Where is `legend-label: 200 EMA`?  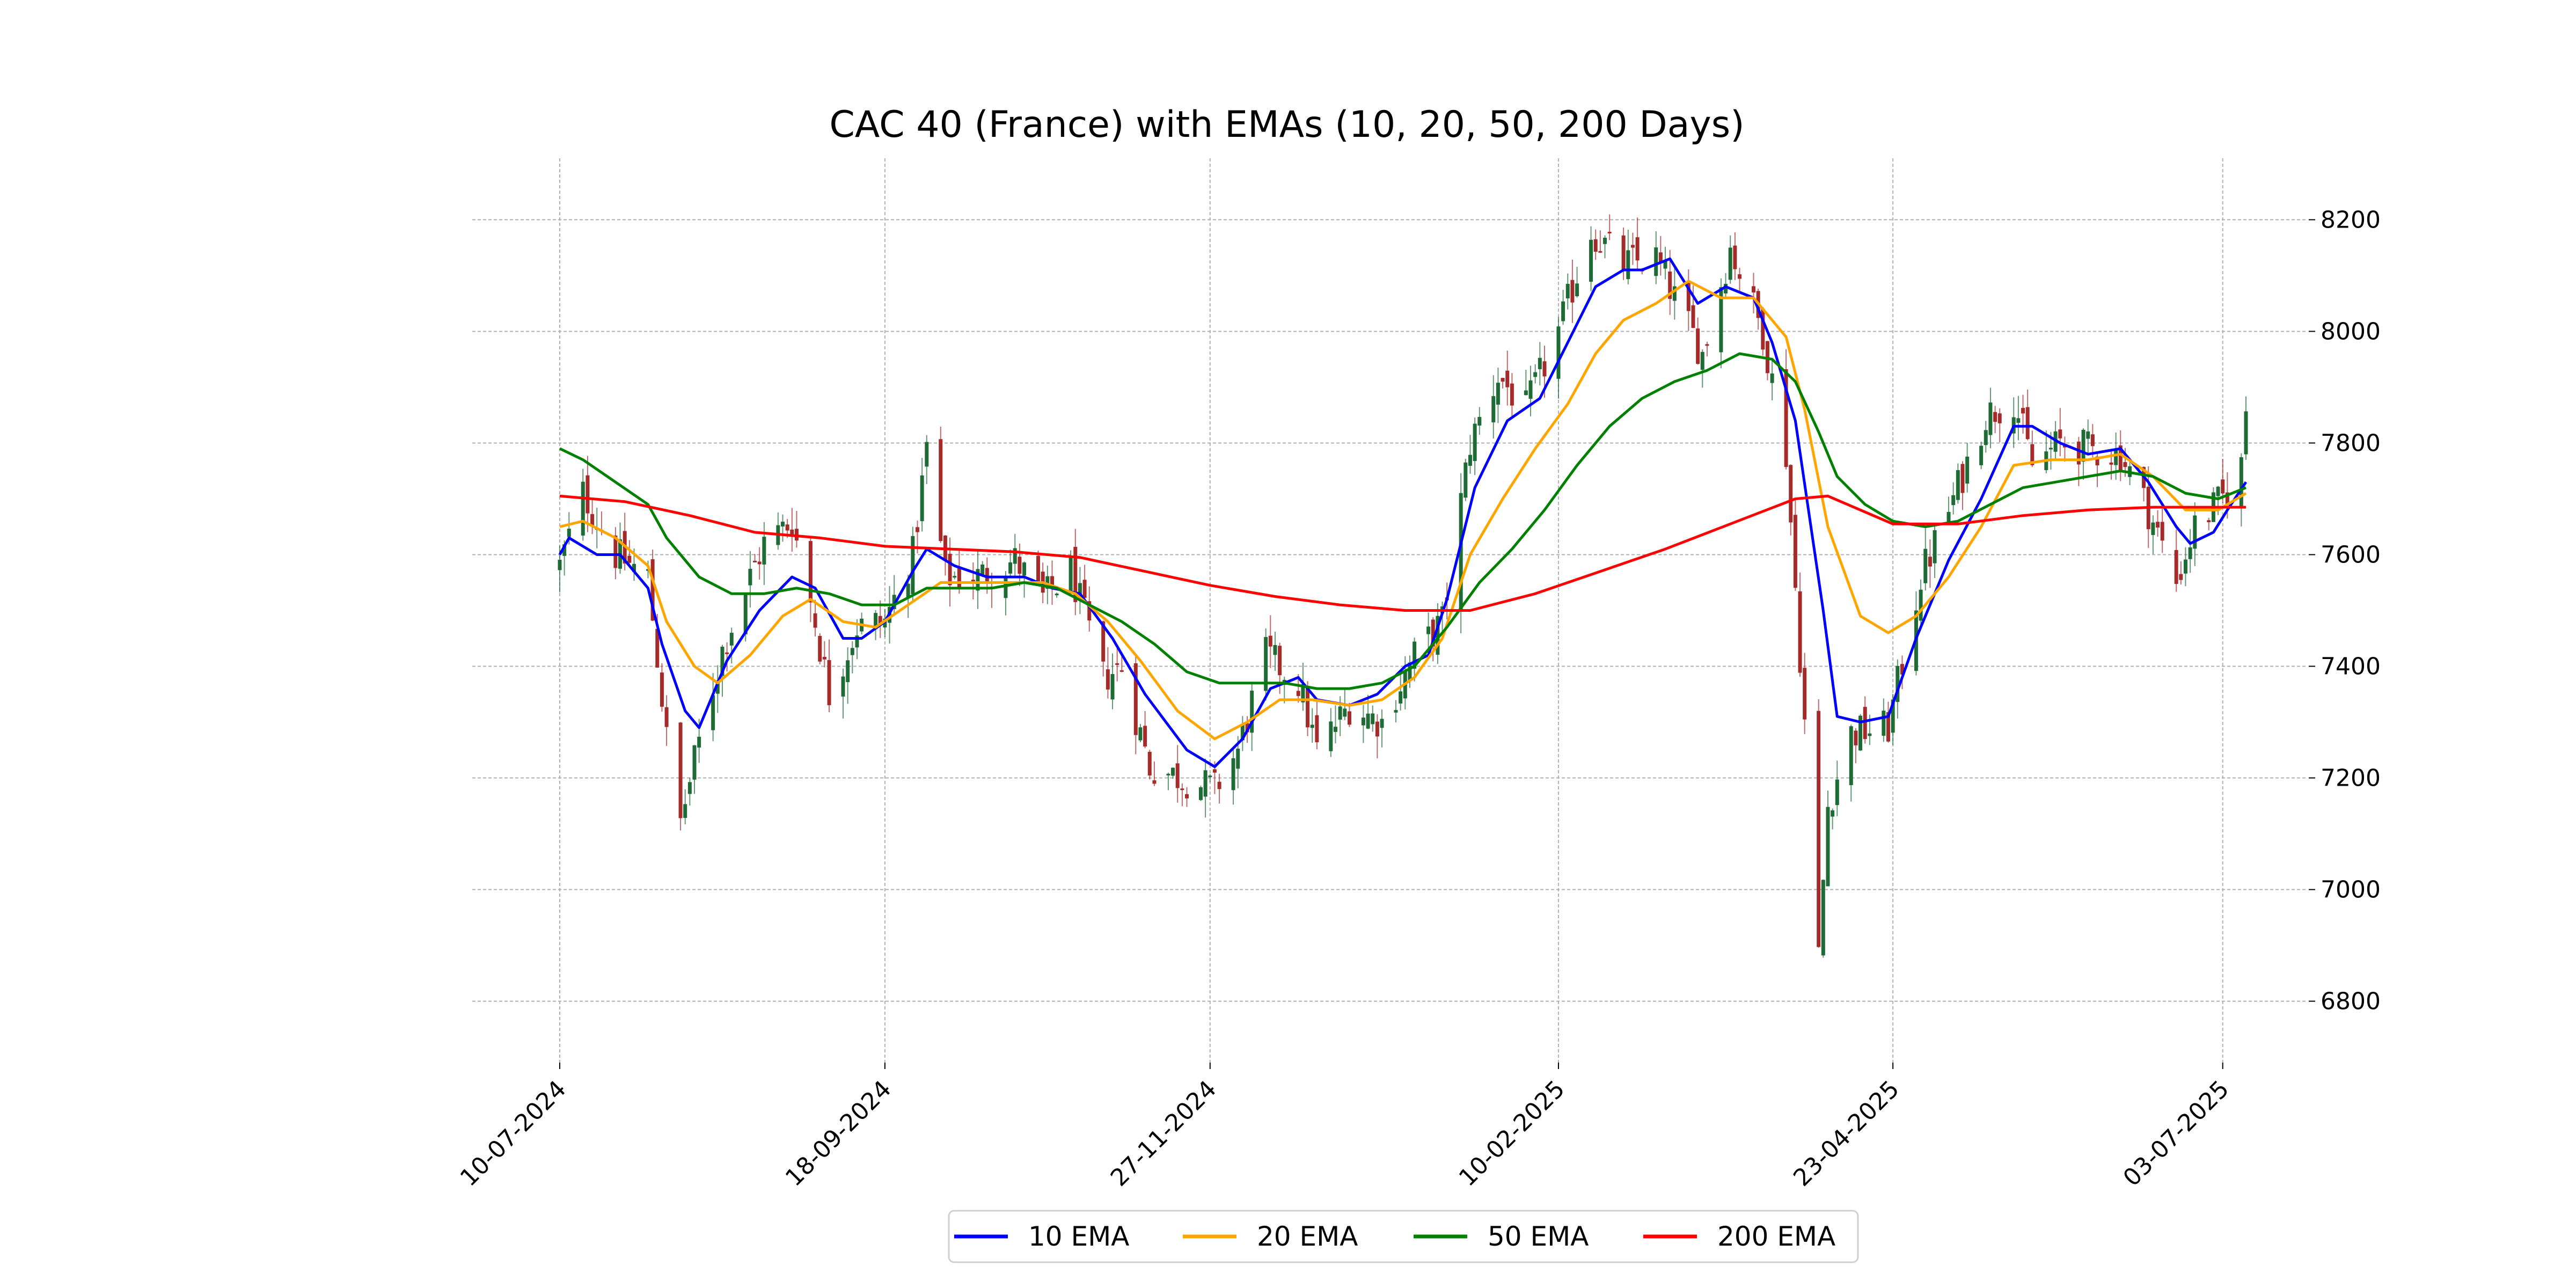 legend-label: 200 EMA is located at coordinates (1776, 1236).